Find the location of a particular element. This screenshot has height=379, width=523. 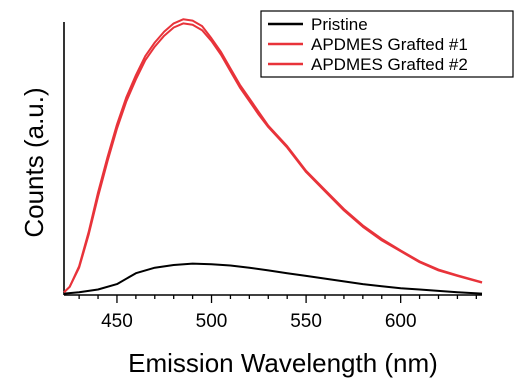

x-tick-label: 500 is located at coordinates (212, 321).